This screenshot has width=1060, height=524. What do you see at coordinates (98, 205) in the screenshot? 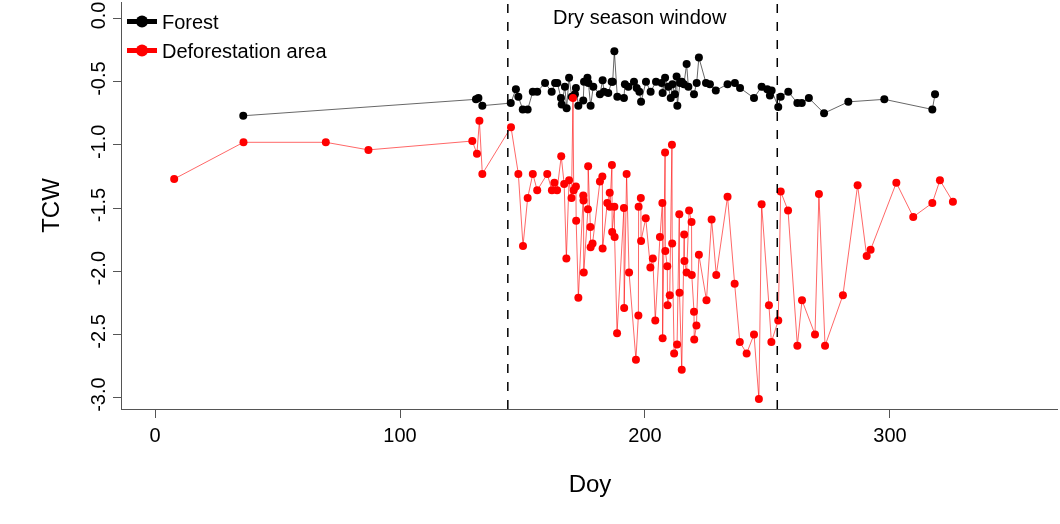
I see `y-tick-label: -1.5` at bounding box center [98, 205].